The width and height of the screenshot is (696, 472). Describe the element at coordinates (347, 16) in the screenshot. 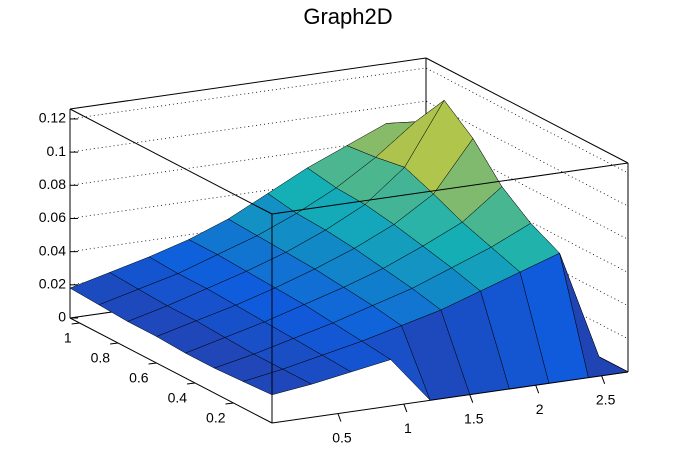

I see `chart-title: Graph2D` at that location.